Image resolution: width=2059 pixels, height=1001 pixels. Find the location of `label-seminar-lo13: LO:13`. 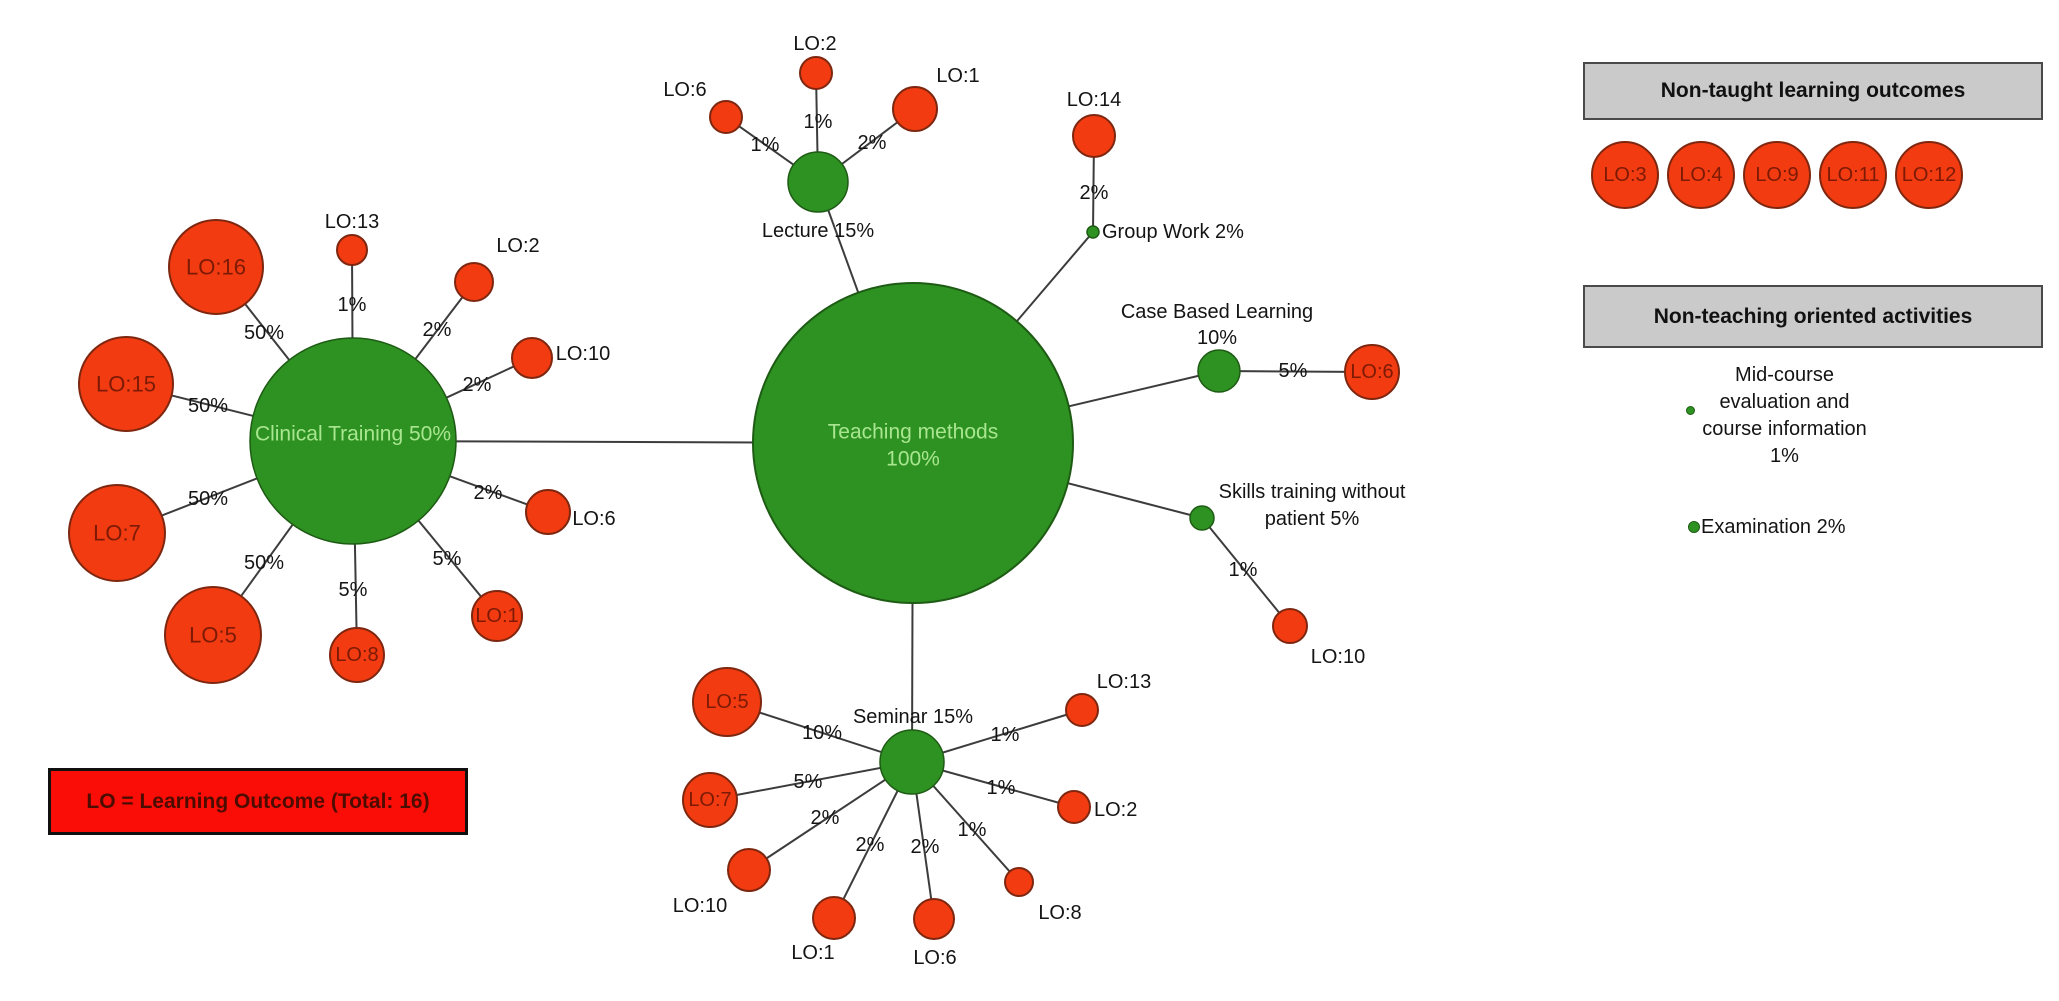

label-seminar-lo13: LO:13 is located at coordinates (1124, 682).